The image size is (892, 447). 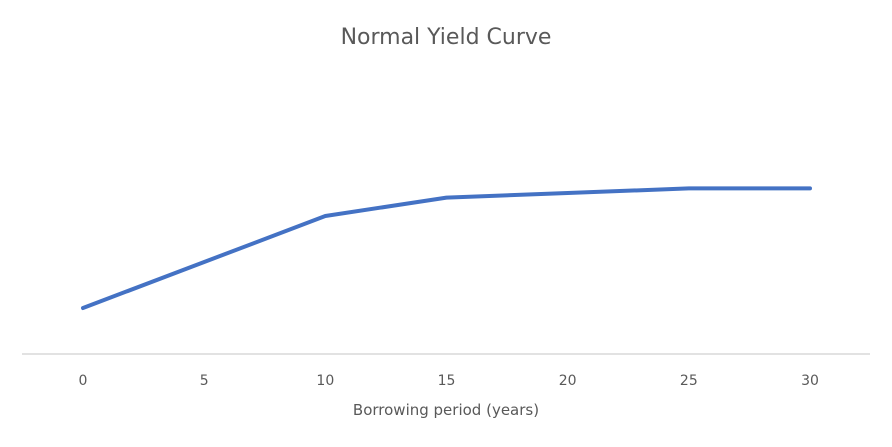 What do you see at coordinates (568, 381) in the screenshot?
I see `x-tick-label: 20` at bounding box center [568, 381].